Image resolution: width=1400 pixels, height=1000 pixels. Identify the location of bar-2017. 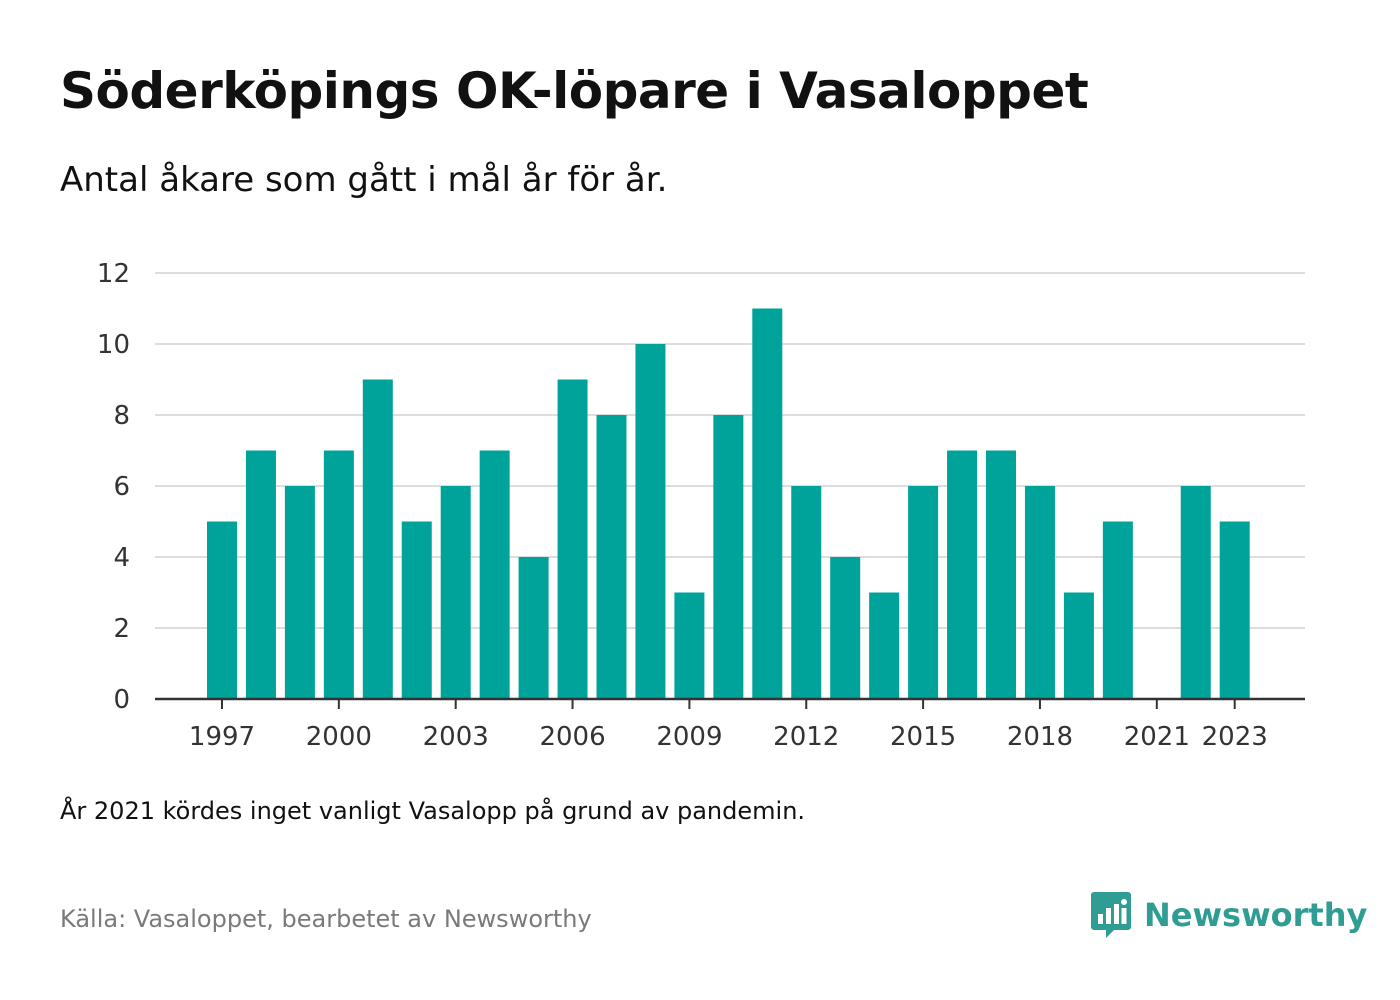
(1001, 574).